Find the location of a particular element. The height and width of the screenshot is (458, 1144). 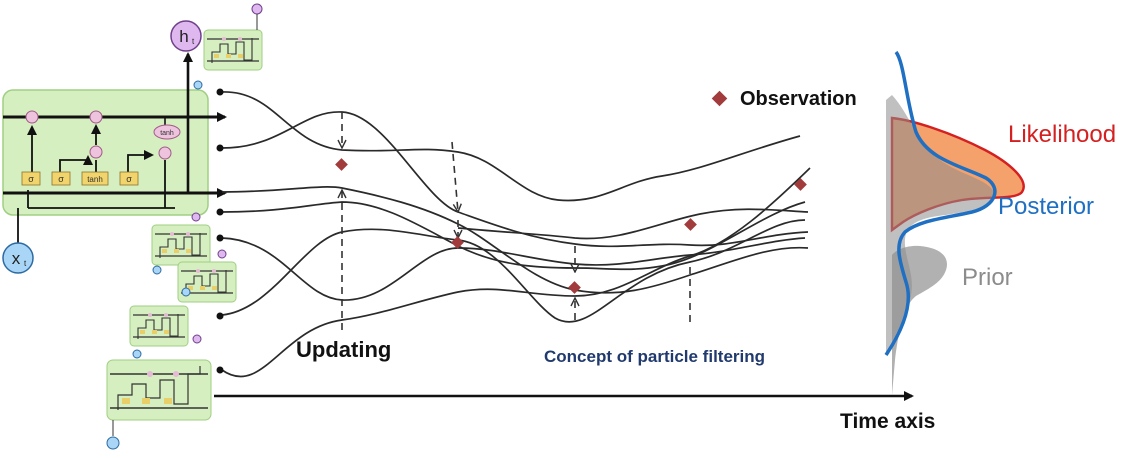

hidden-state-label: h is located at coordinates (183, 36).